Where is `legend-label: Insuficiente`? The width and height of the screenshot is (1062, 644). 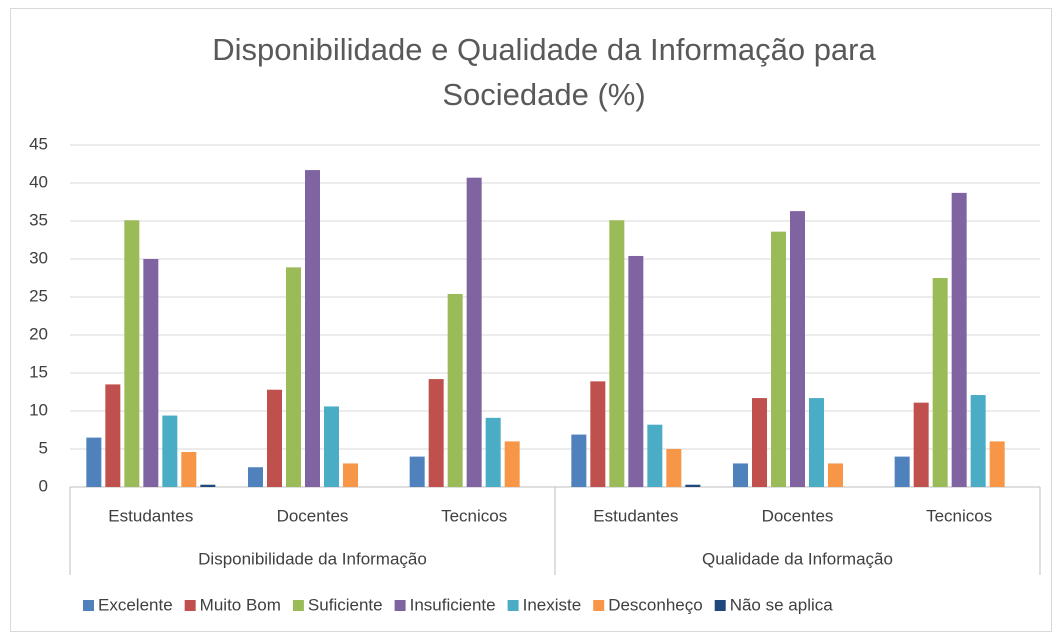 legend-label: Insuficiente is located at coordinates (453, 604).